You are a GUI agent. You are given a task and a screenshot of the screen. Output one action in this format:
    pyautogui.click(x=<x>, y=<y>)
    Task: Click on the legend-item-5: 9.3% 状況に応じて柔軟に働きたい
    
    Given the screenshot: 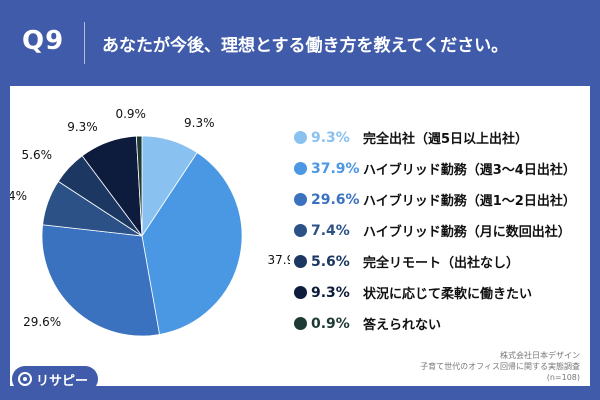 What is the action you would take?
    pyautogui.click(x=439, y=292)
    